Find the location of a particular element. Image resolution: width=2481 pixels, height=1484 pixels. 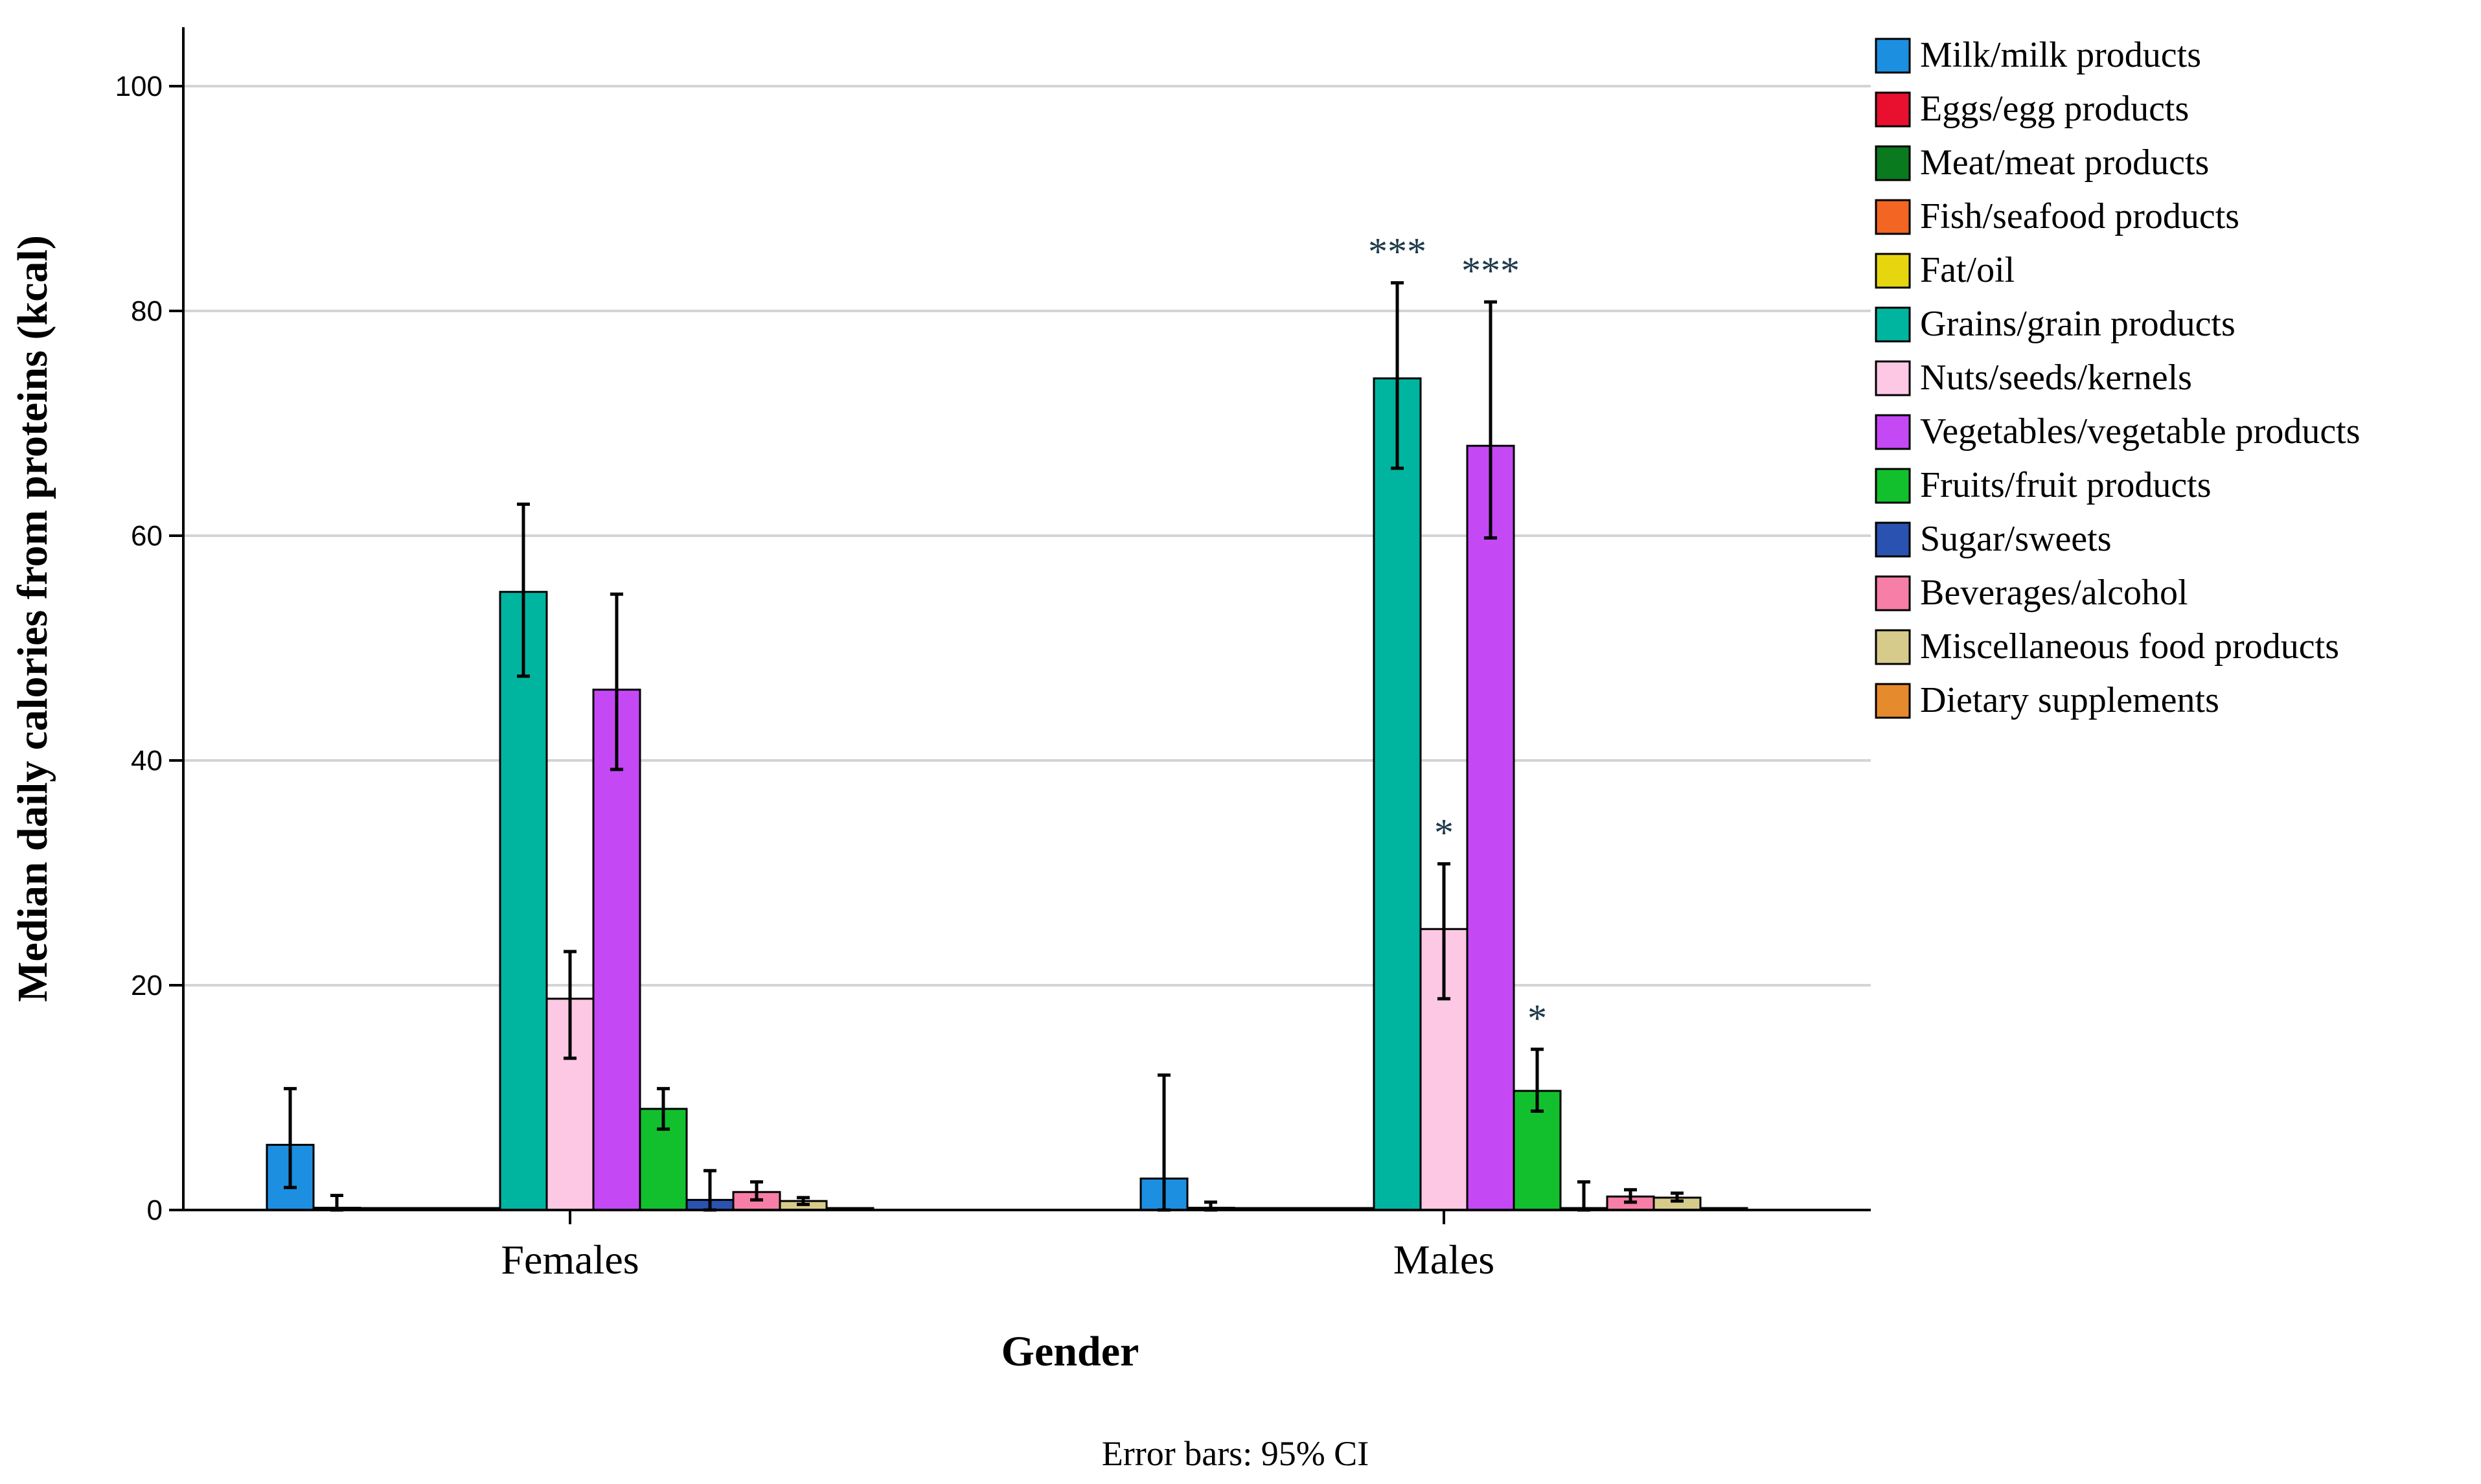

legend-item-dietary-supplements: Dietary supplements is located at coordinates (2047, 700).